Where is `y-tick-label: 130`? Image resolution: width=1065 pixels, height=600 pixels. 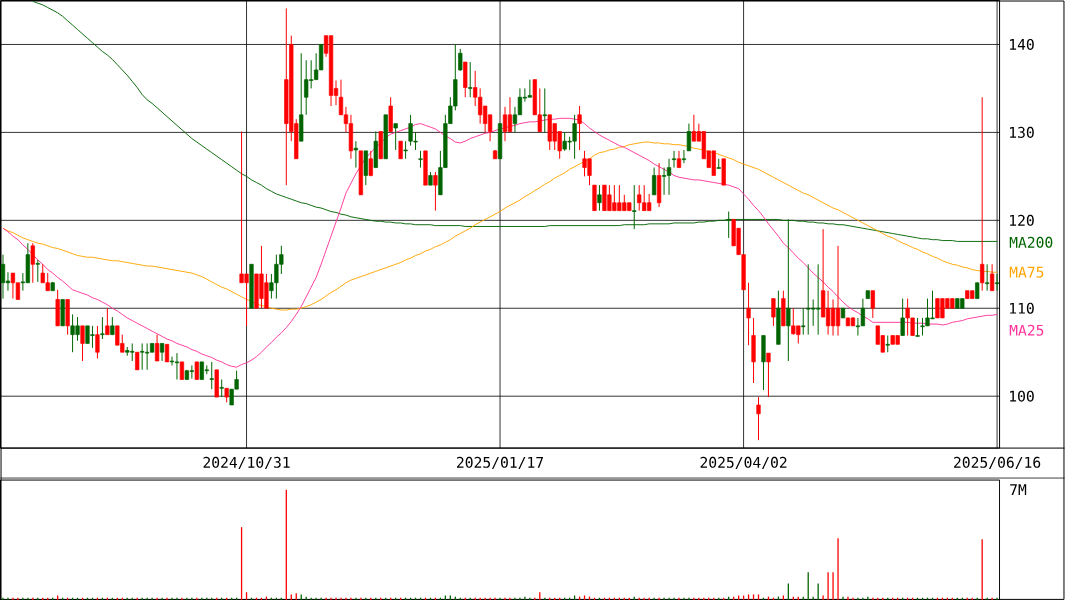
y-tick-label: 130 is located at coordinates (1022, 132).